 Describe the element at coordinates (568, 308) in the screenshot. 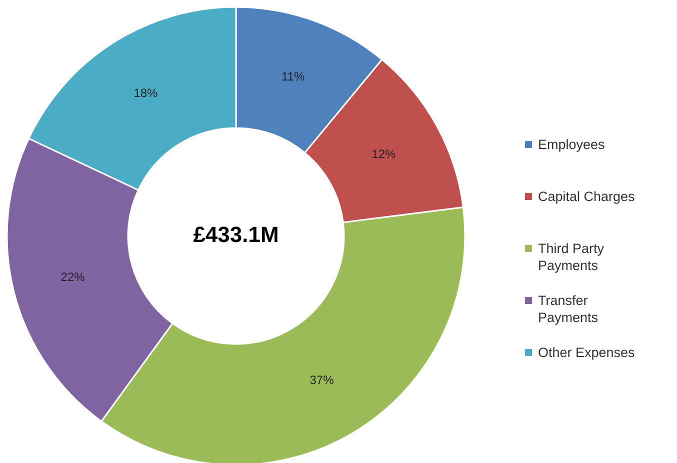

I see `legend-label: Transfer Payments` at that location.